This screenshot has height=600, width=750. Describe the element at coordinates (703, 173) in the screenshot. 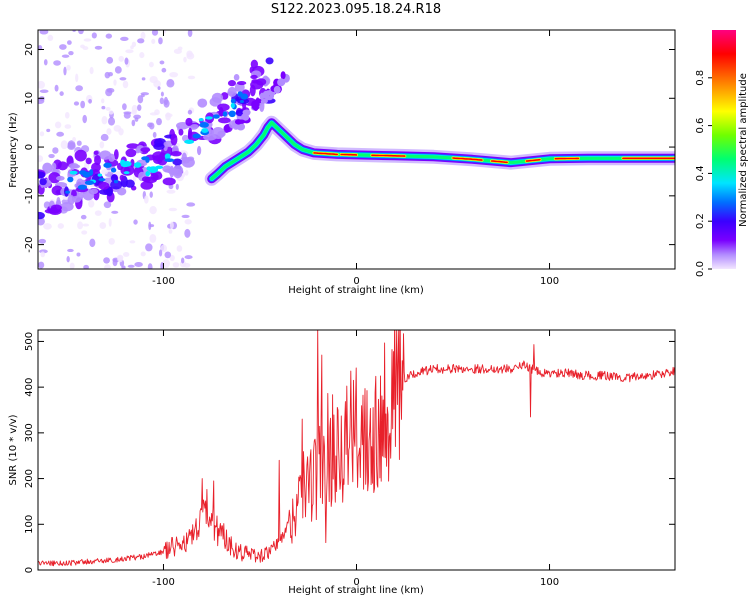

I see `colorbar-ticks: 0.0 0.2 0.4 0.6 0.8` at that location.